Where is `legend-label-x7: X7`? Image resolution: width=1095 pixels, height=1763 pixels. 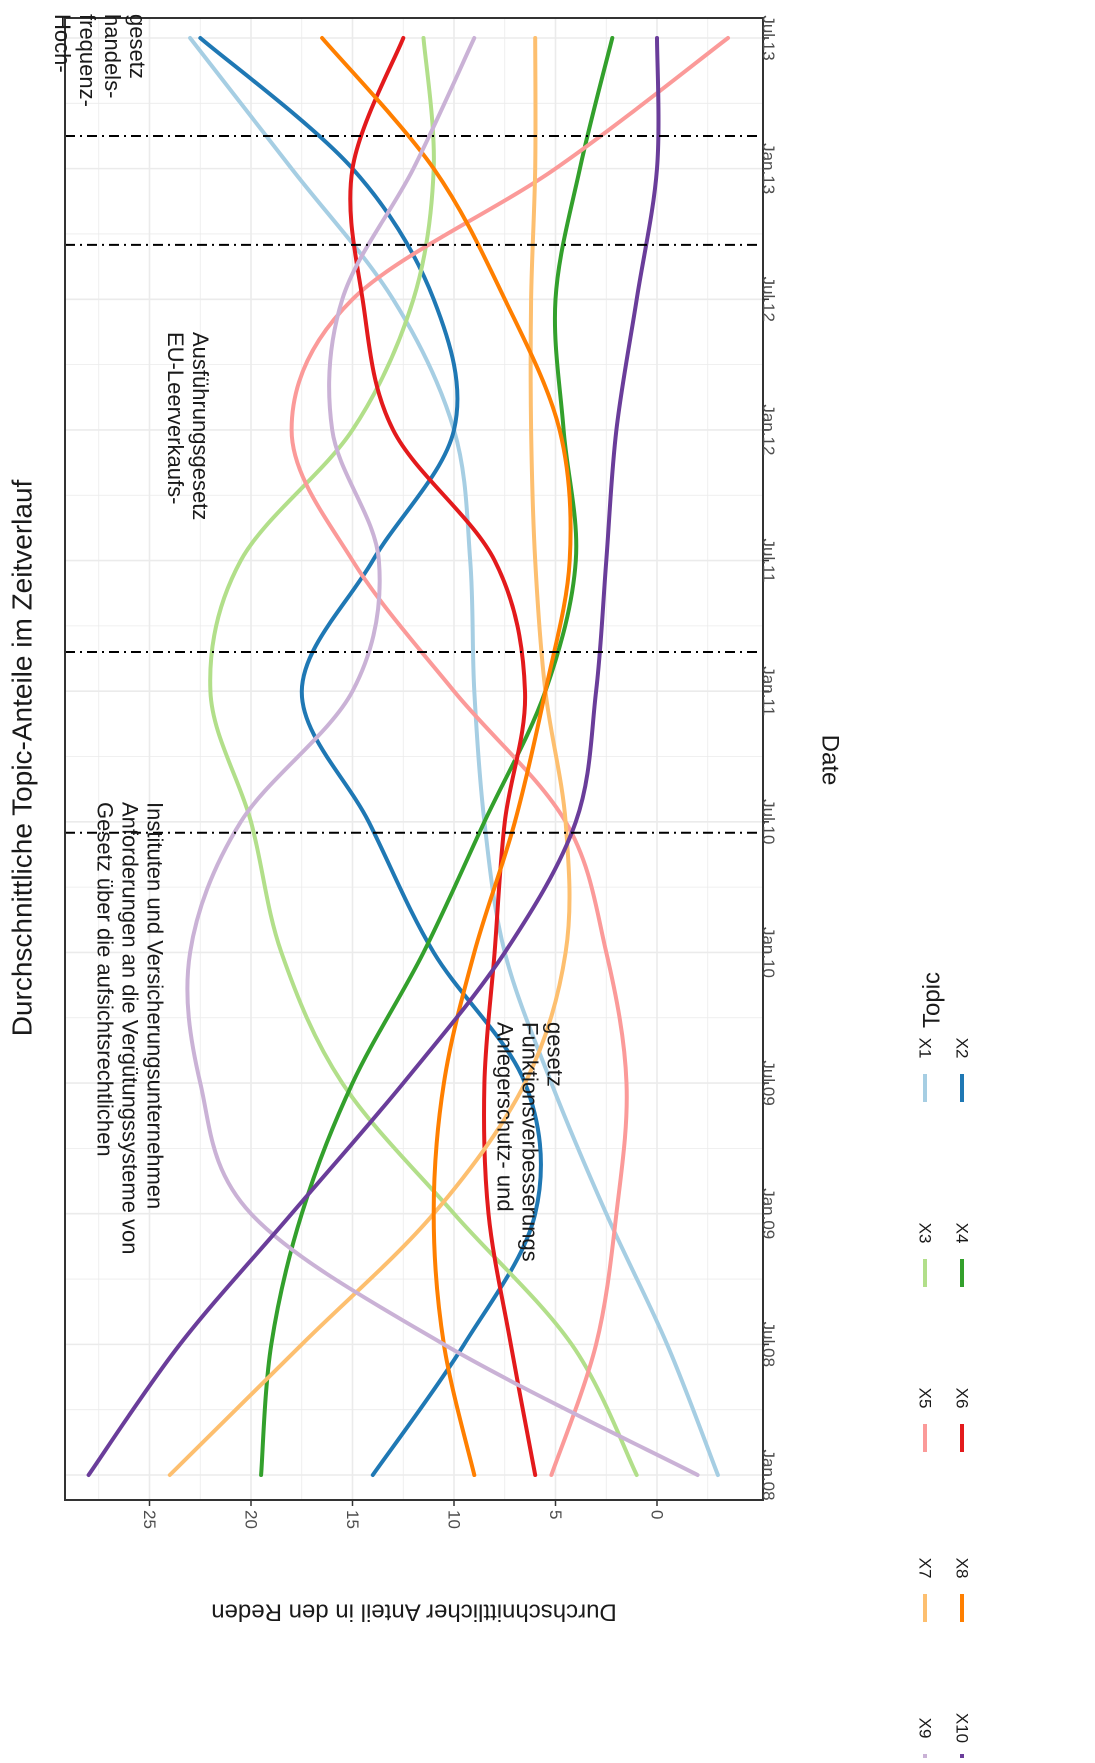 legend-label-x7: X7 is located at coordinates (925, 1568).